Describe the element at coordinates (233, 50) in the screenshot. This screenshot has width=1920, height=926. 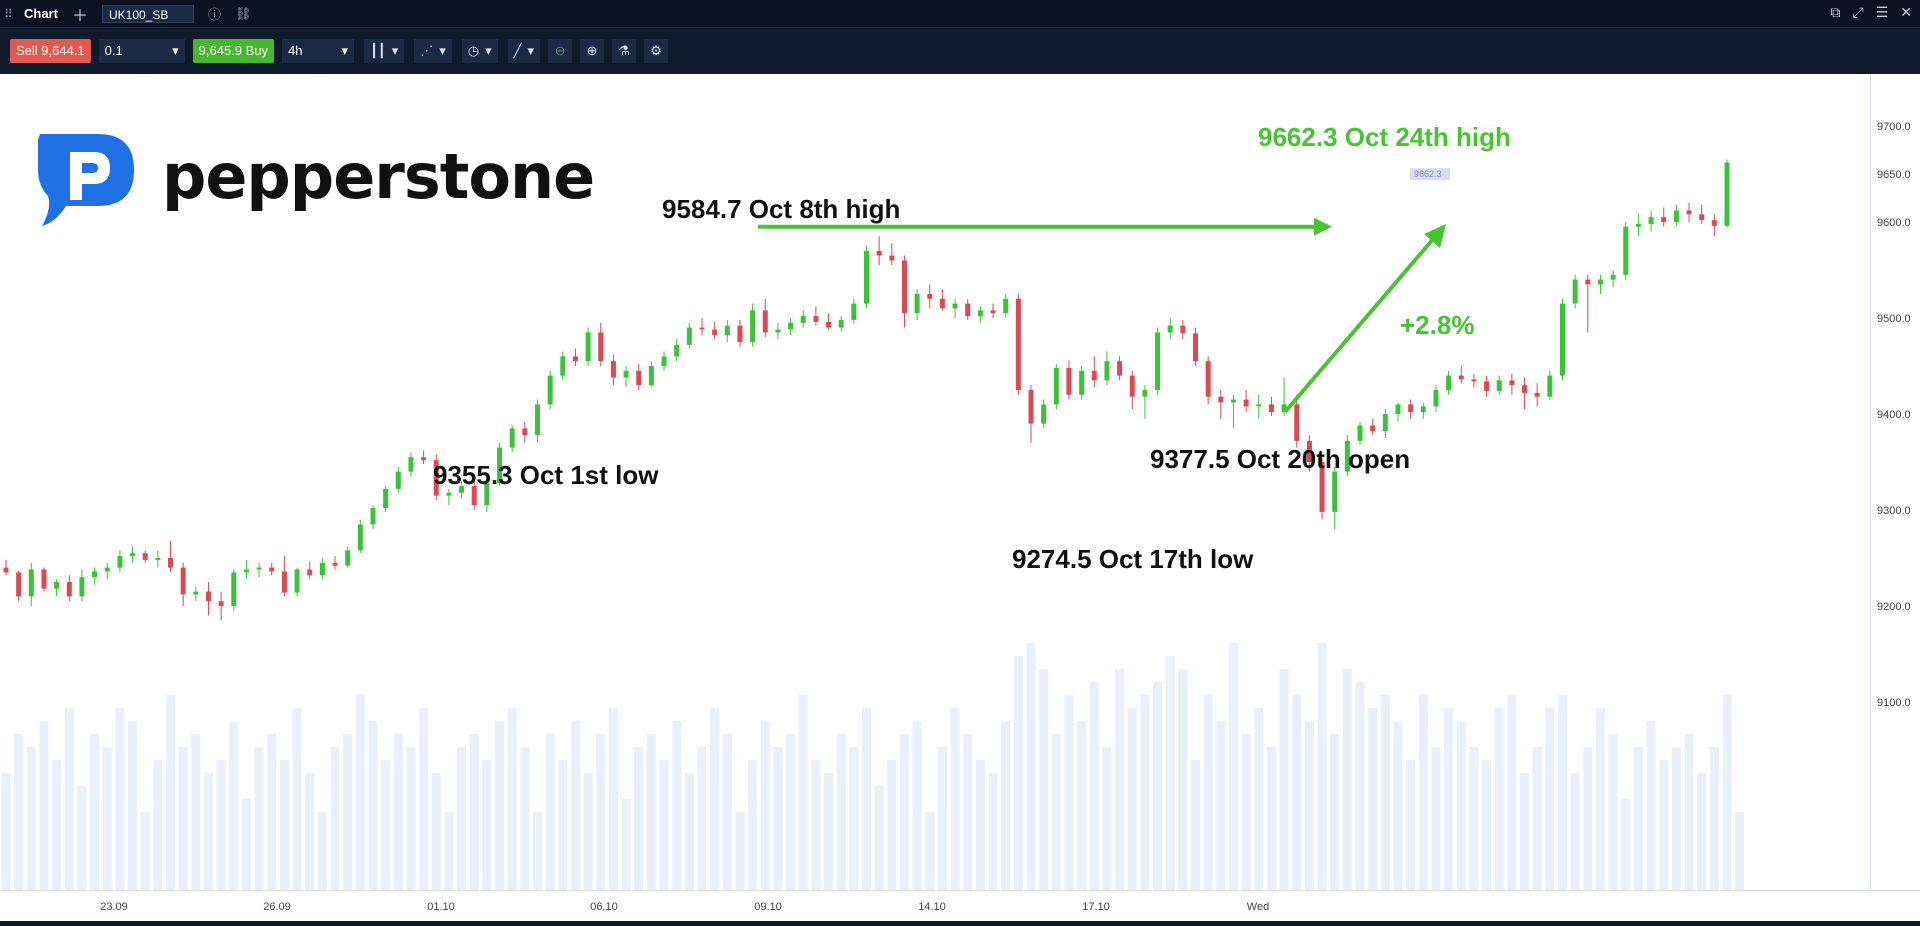
I see `buy-button: 9,645.9 Buy` at that location.